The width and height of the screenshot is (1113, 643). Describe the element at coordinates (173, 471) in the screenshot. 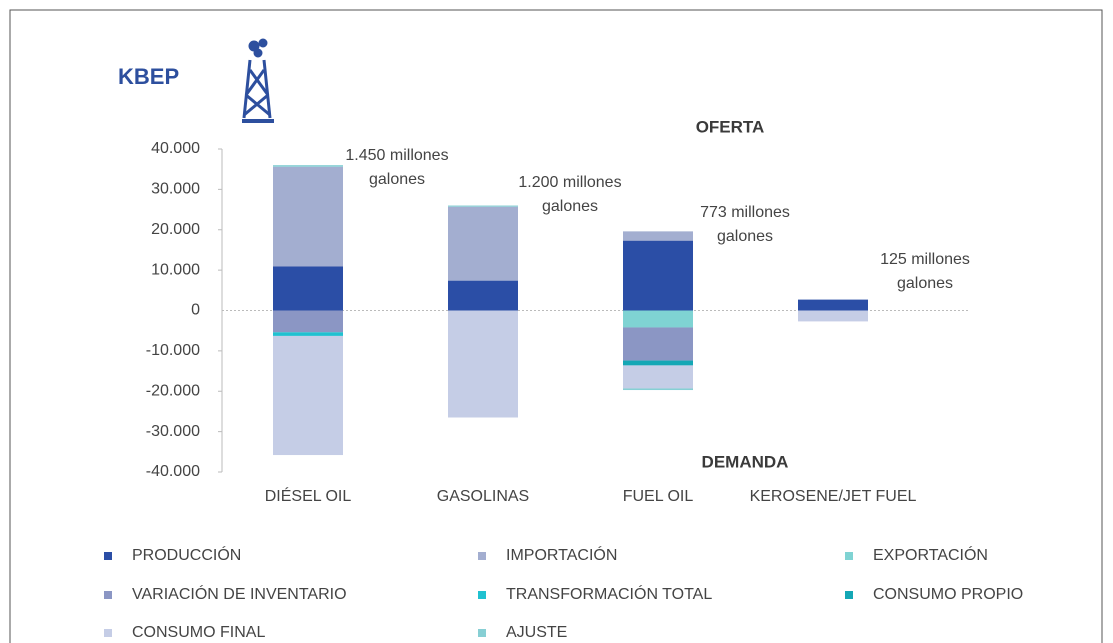

I see `y-tick-label: -40.000` at that location.